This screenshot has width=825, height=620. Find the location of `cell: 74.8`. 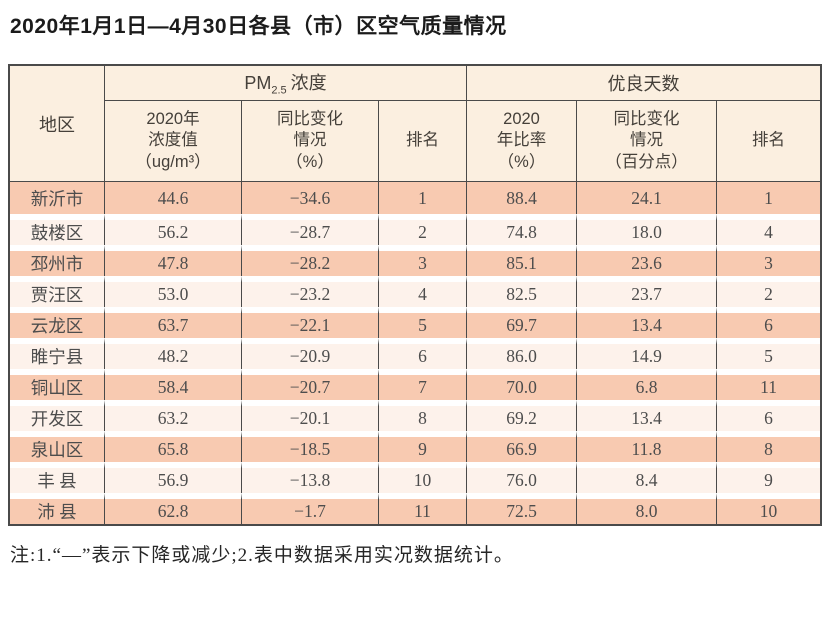

cell: 74.8 is located at coordinates (522, 229).